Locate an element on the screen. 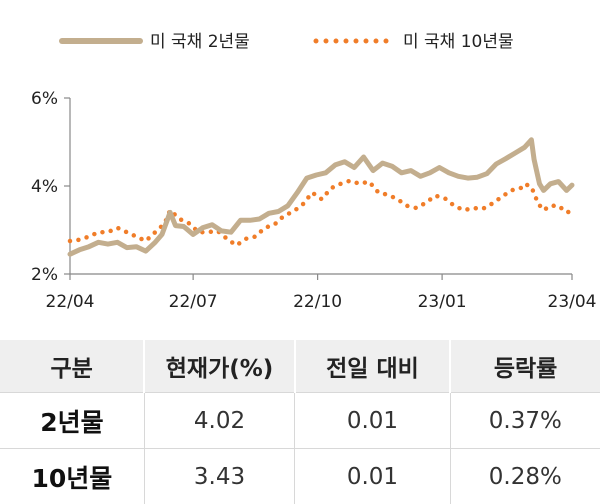 The width and height of the screenshot is (600, 504). table-header-row: 구분 현재가(%) 전일 대비 등락률 is located at coordinates (300, 366).